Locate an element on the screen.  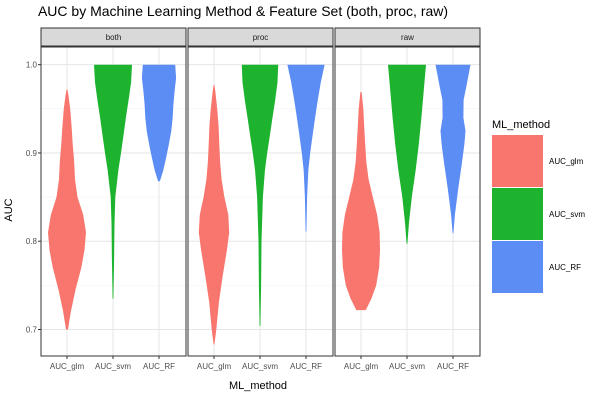
legend-key-AUC_glm is located at coordinates (517, 161).